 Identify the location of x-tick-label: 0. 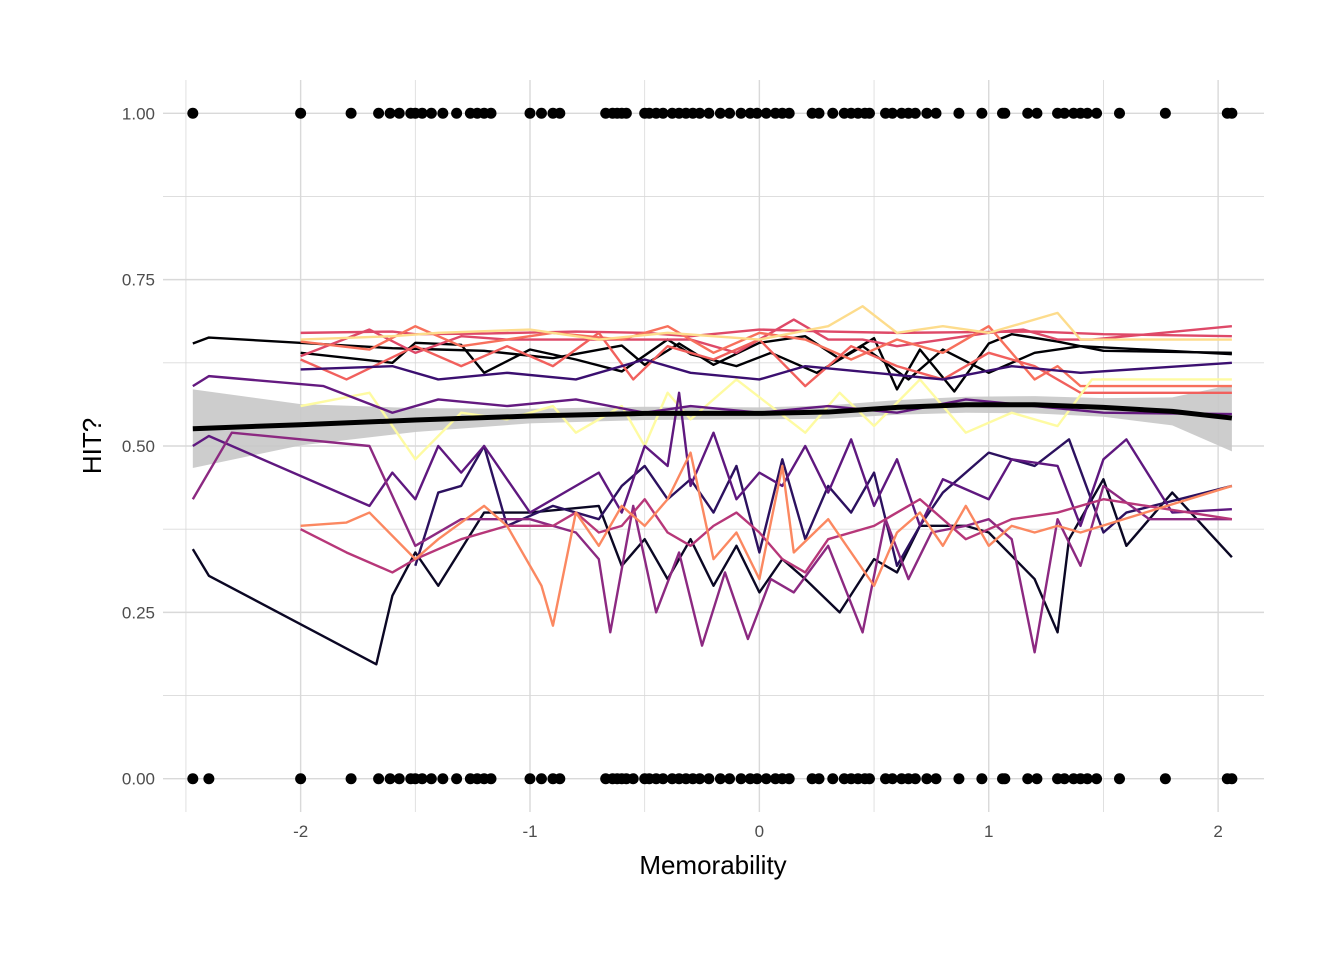
(759, 831).